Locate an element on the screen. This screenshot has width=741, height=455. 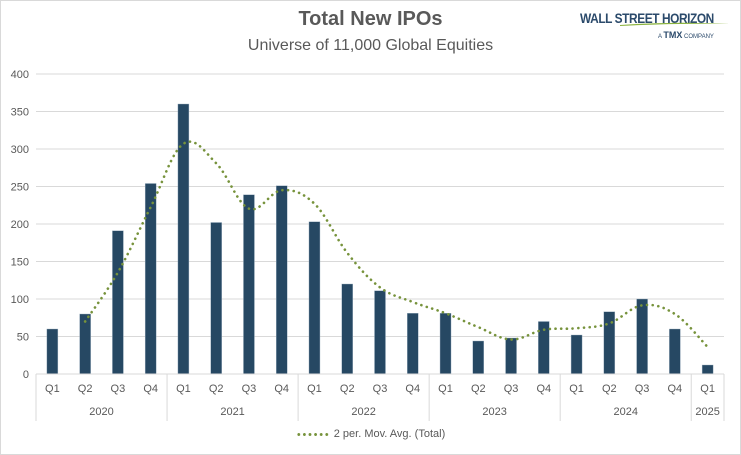
logo-tagline: A TMX COMPANY is located at coordinates (686, 35).